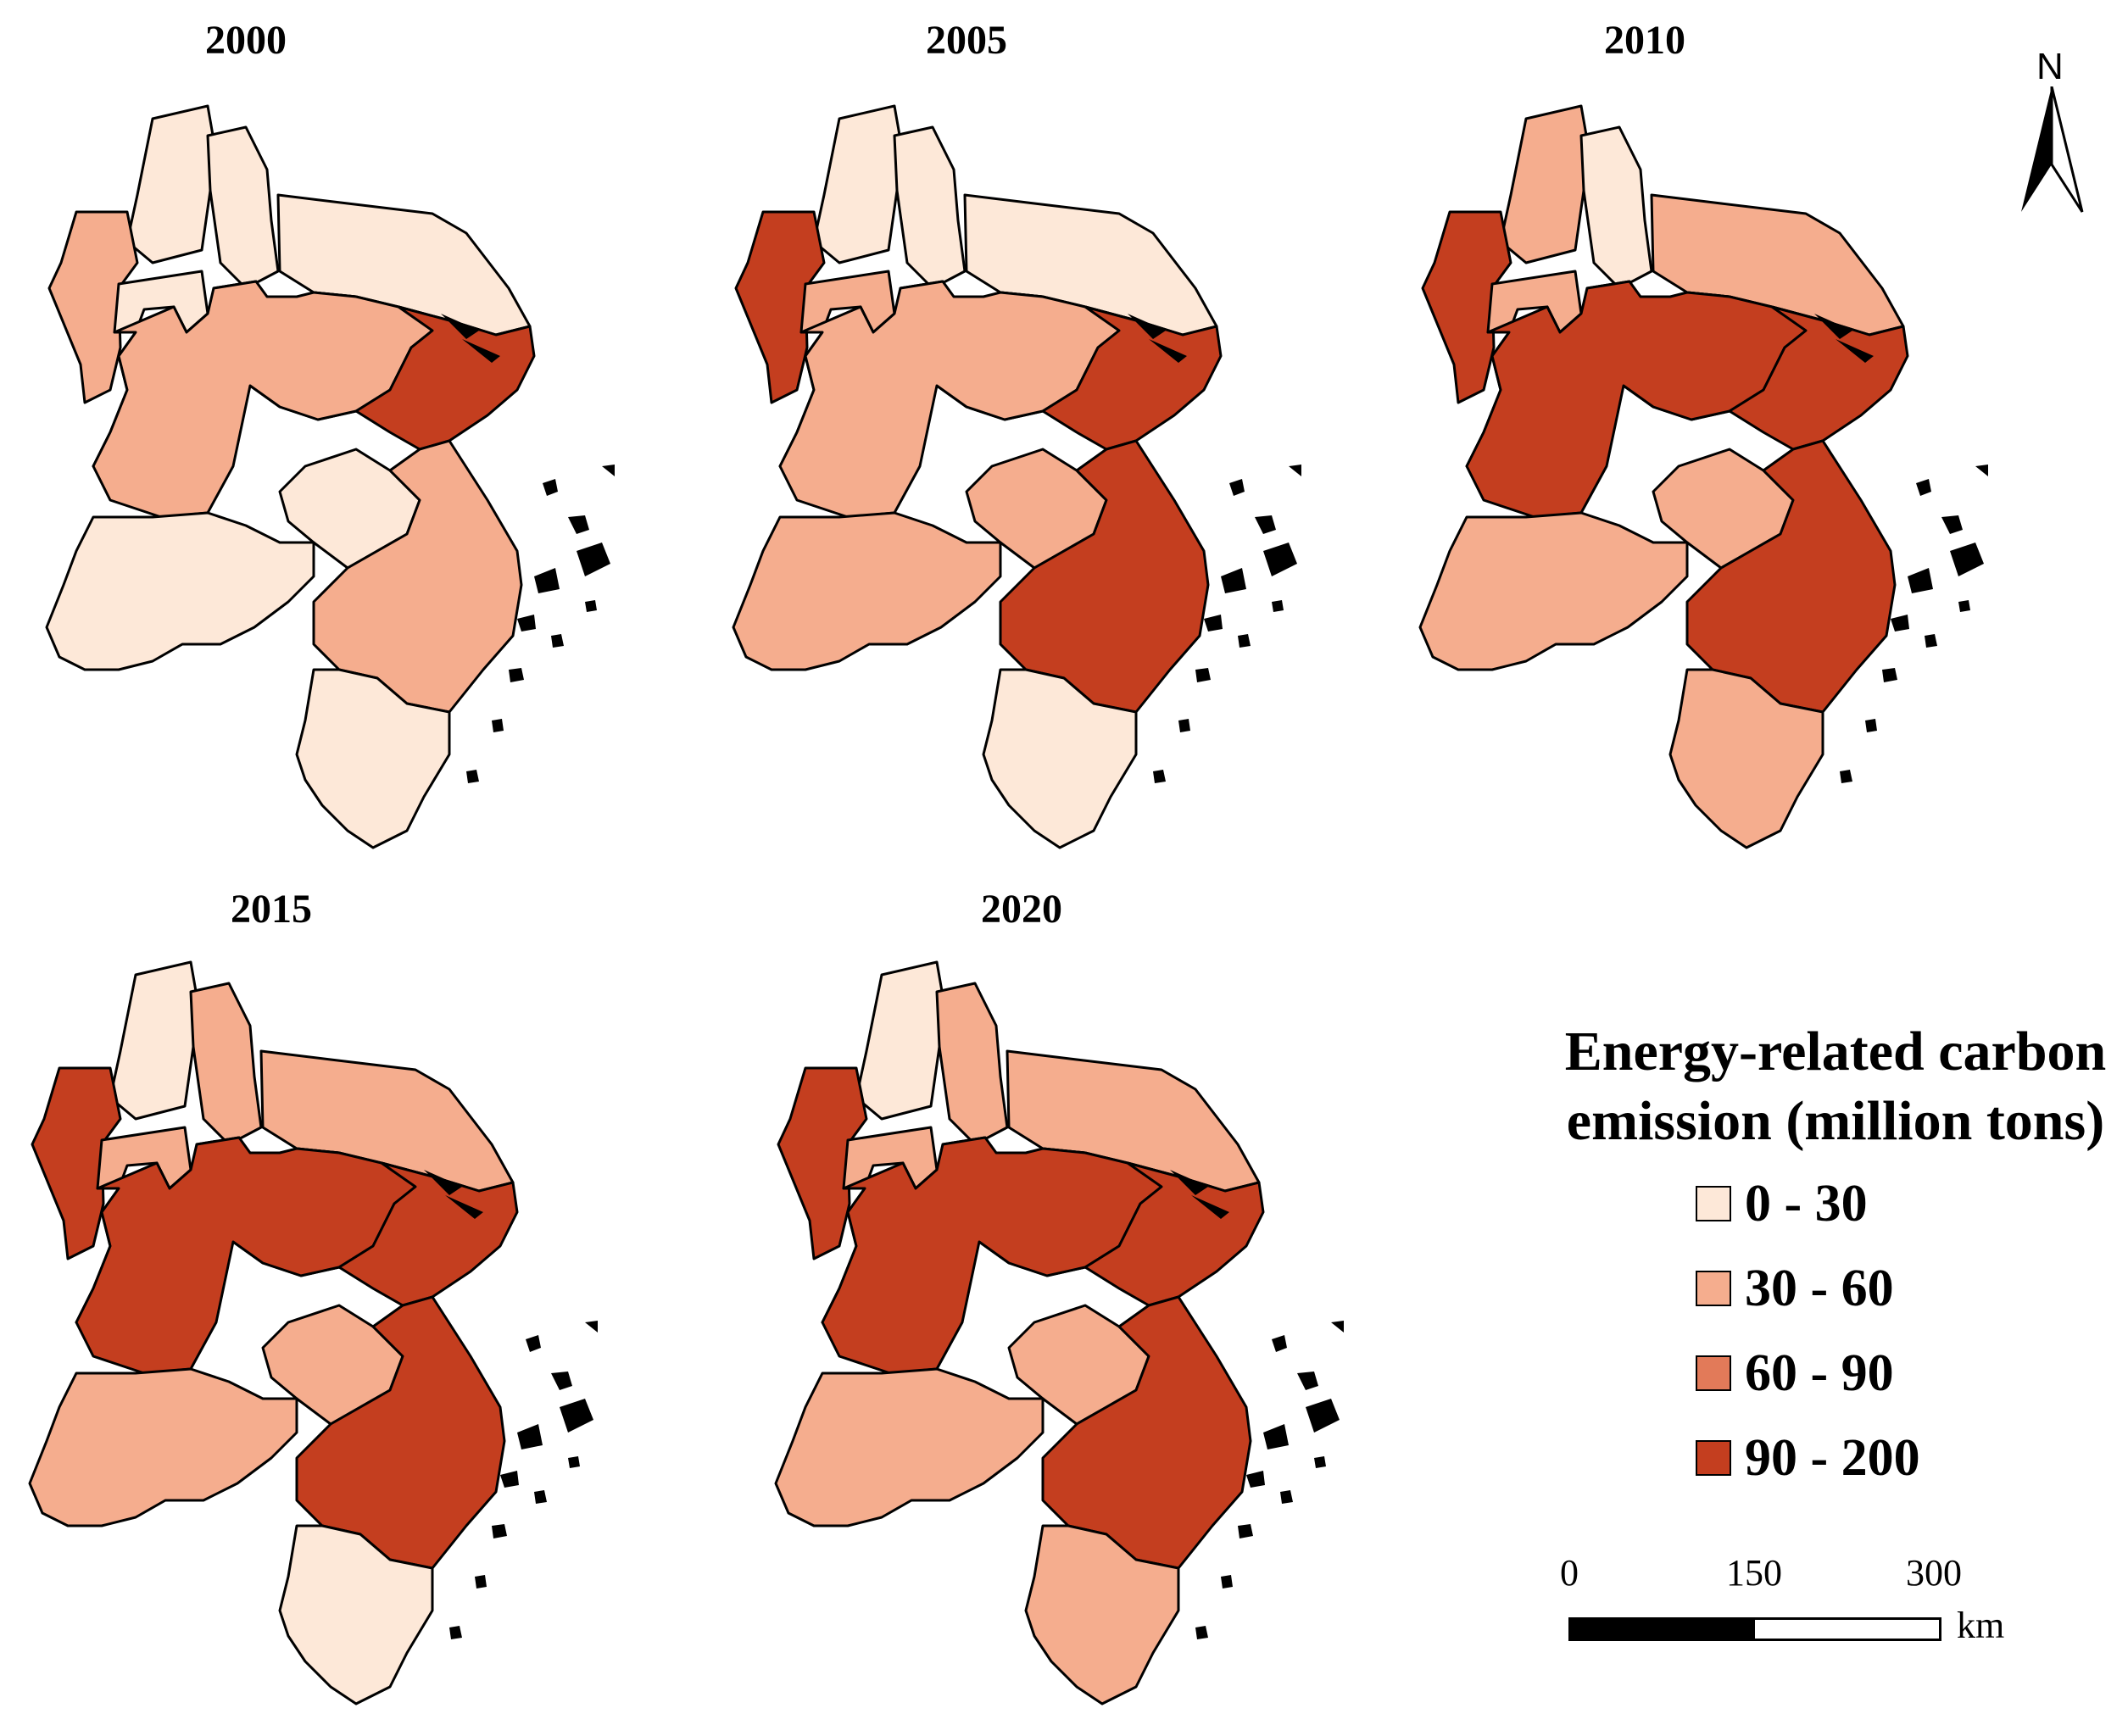 This screenshot has width=2128, height=1736. What do you see at coordinates (1847, 1629) in the screenshot?
I see `scale-bar-white-segment` at bounding box center [1847, 1629].